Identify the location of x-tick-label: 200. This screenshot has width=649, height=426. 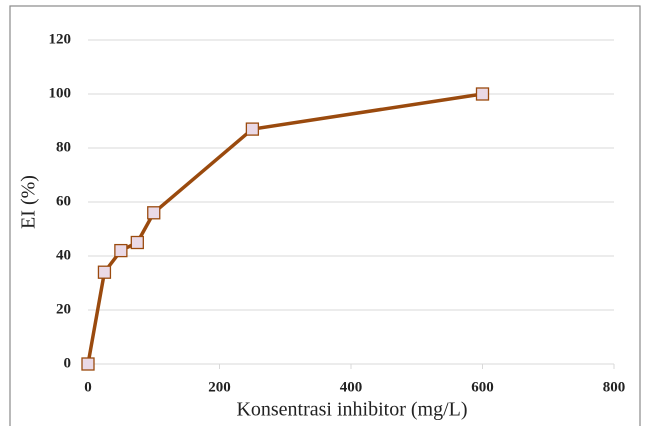
(219, 387).